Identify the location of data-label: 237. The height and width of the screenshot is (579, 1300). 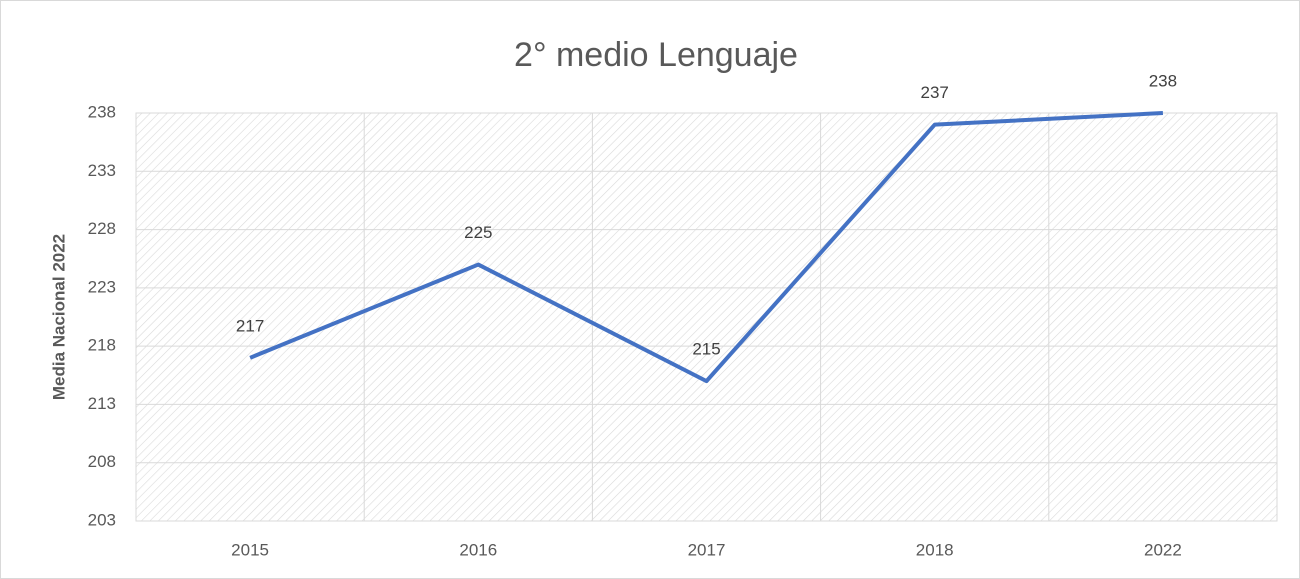
(935, 92).